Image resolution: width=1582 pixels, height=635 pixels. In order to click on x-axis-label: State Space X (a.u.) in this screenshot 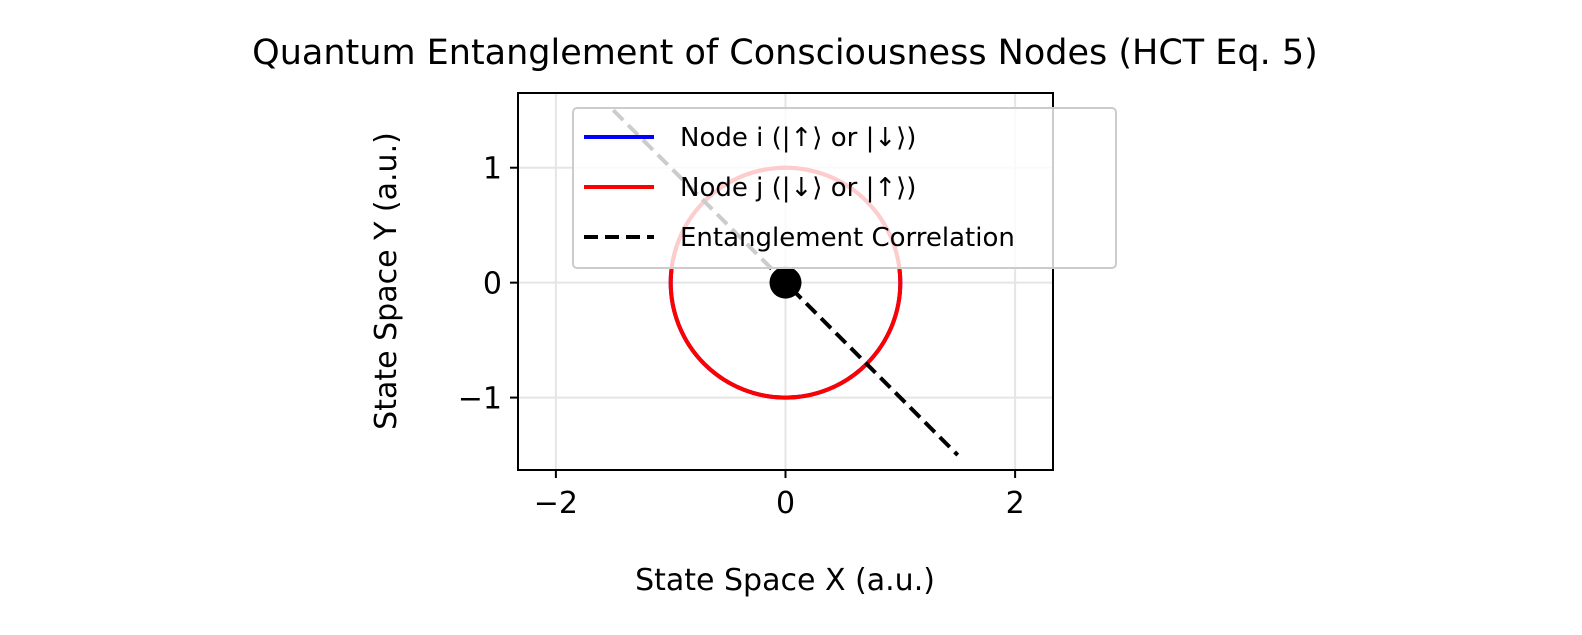, I will do `click(785, 580)`.